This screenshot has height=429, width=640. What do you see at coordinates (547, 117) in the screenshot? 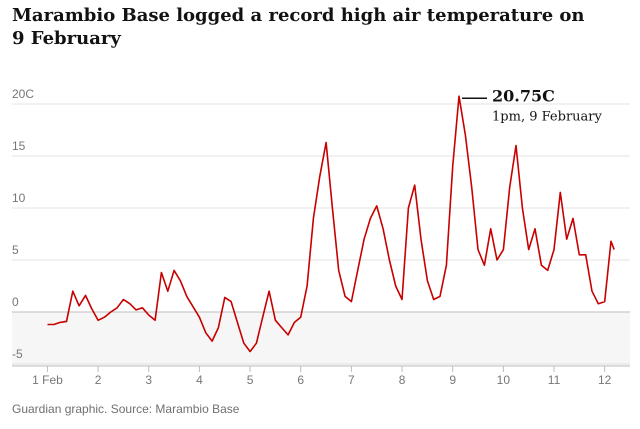
I see `annotation-detail: 1pm, 9 February` at bounding box center [547, 117].